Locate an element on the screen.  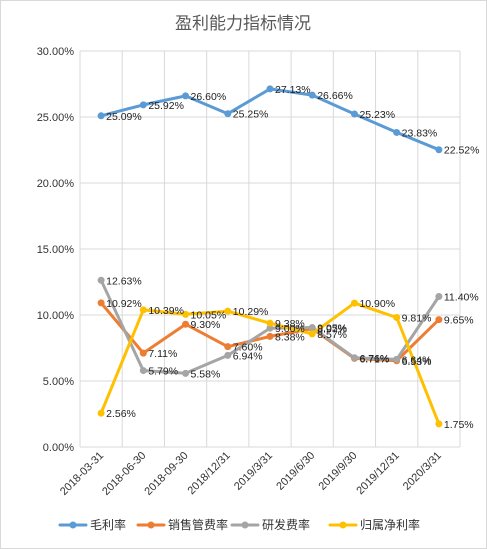
data-label: 10.90% is located at coordinates (377, 304).